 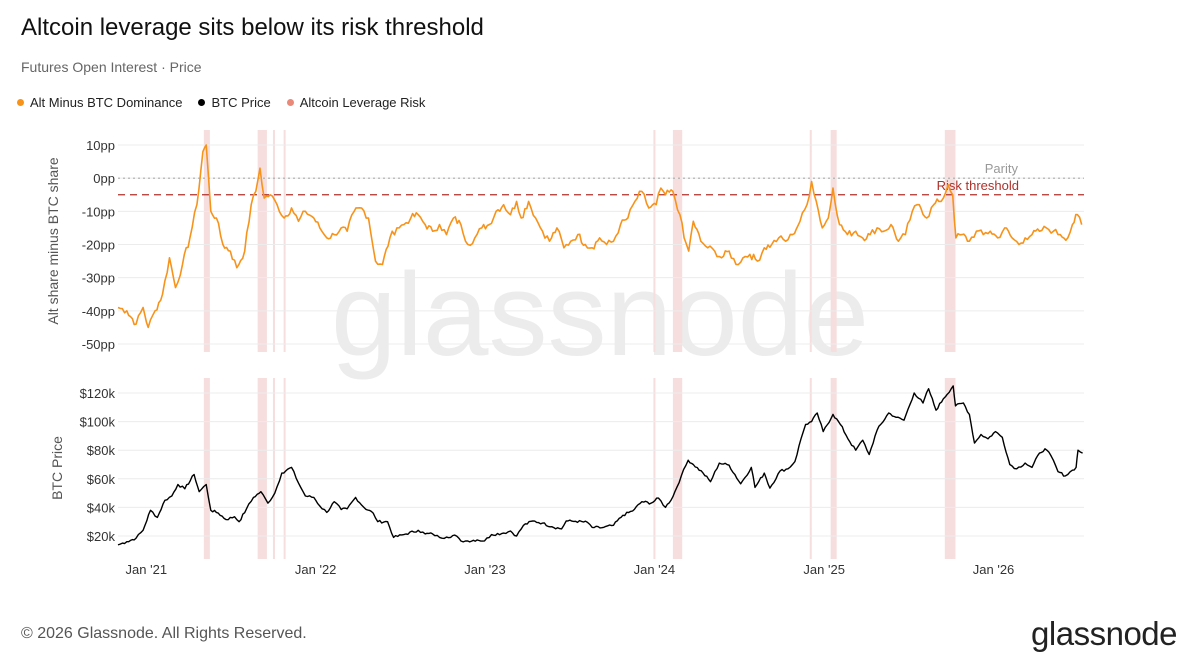 I want to click on y-tick-label: $80k, so click(x=101, y=450).